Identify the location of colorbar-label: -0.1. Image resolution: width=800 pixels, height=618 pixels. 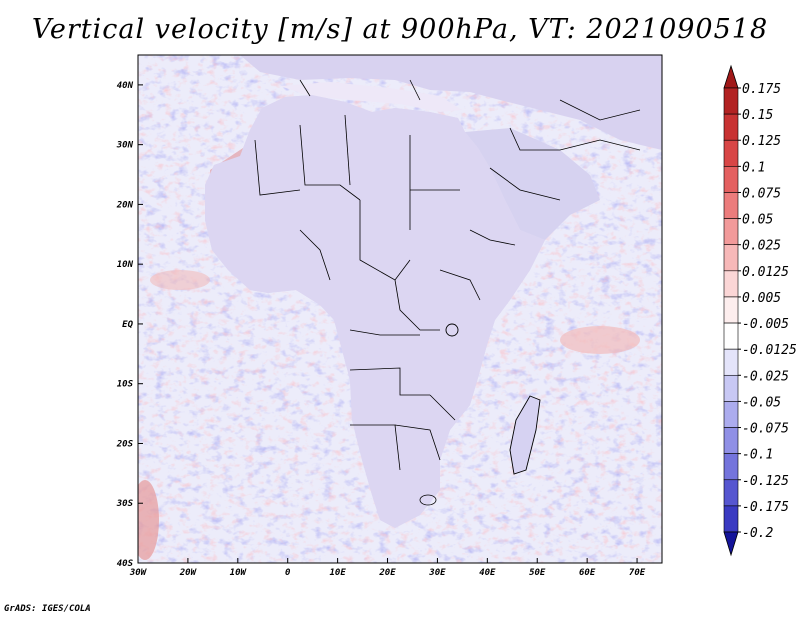
(757, 455).